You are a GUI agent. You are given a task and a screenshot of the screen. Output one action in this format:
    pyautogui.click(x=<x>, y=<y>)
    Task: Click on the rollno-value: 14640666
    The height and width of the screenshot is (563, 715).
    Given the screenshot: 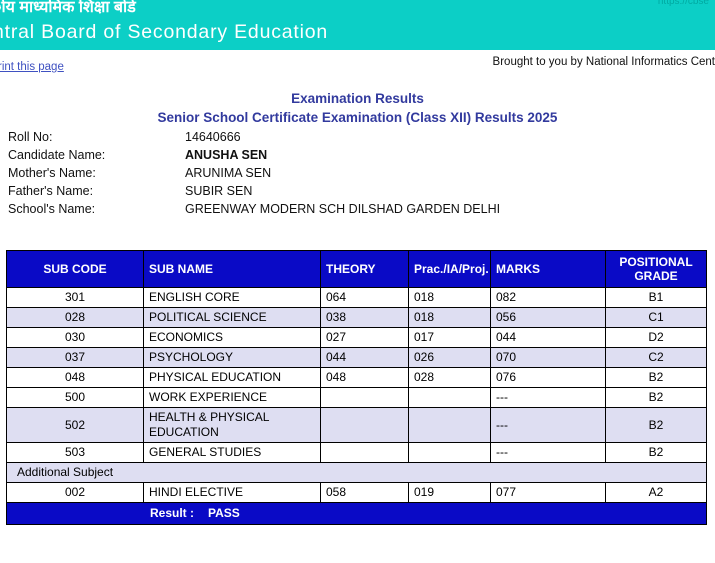 What is the action you would take?
    pyautogui.click(x=213, y=137)
    